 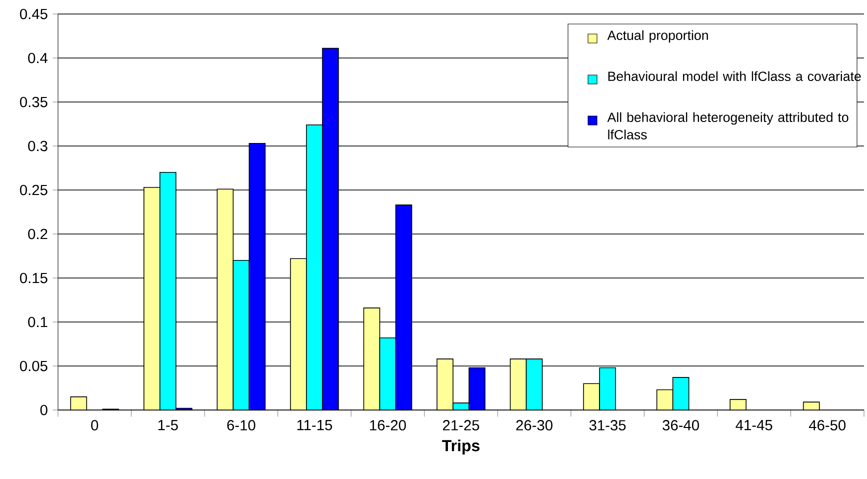 I want to click on y-tick-label: 0.35, so click(x=34, y=102).